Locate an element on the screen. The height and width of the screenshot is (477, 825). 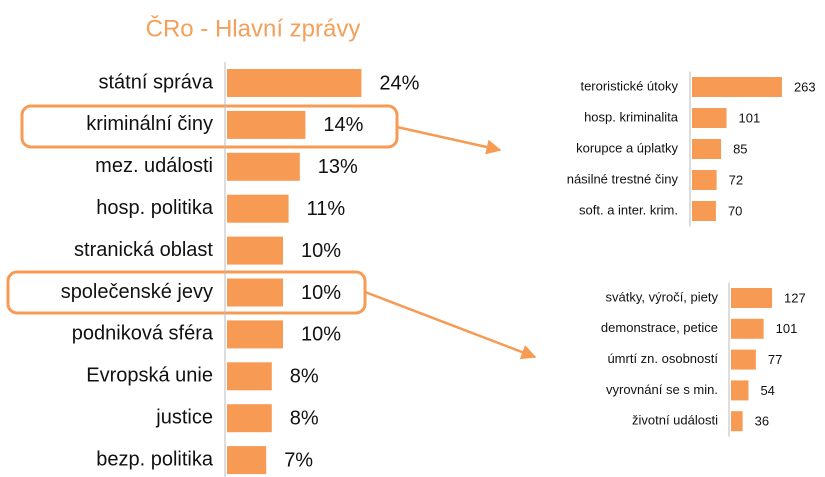
category-label: životní události is located at coordinates (675, 420).